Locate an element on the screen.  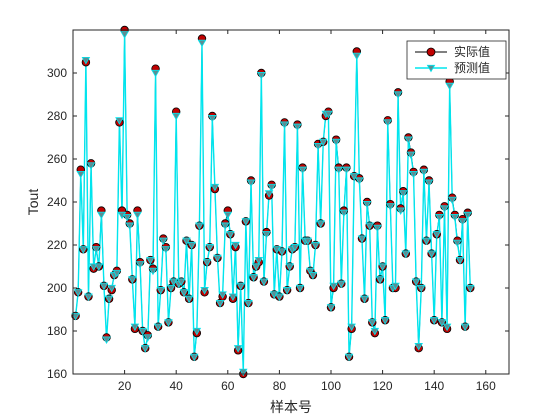
legend-box is located at coordinates (456, 60).